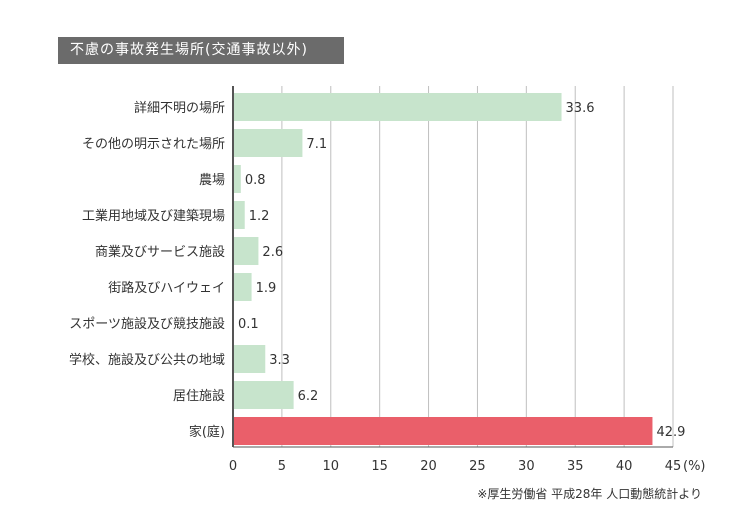 The height and width of the screenshot is (532, 730). Describe the element at coordinates (624, 466) in the screenshot. I see `x-tick-label: 40` at that location.